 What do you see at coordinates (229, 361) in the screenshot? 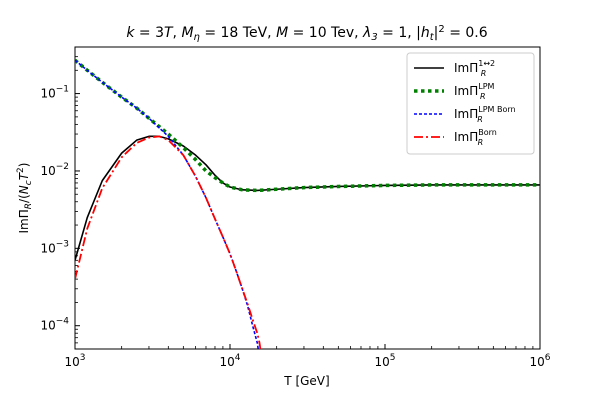
I see `x-tick-label: 10⁴` at bounding box center [229, 361].